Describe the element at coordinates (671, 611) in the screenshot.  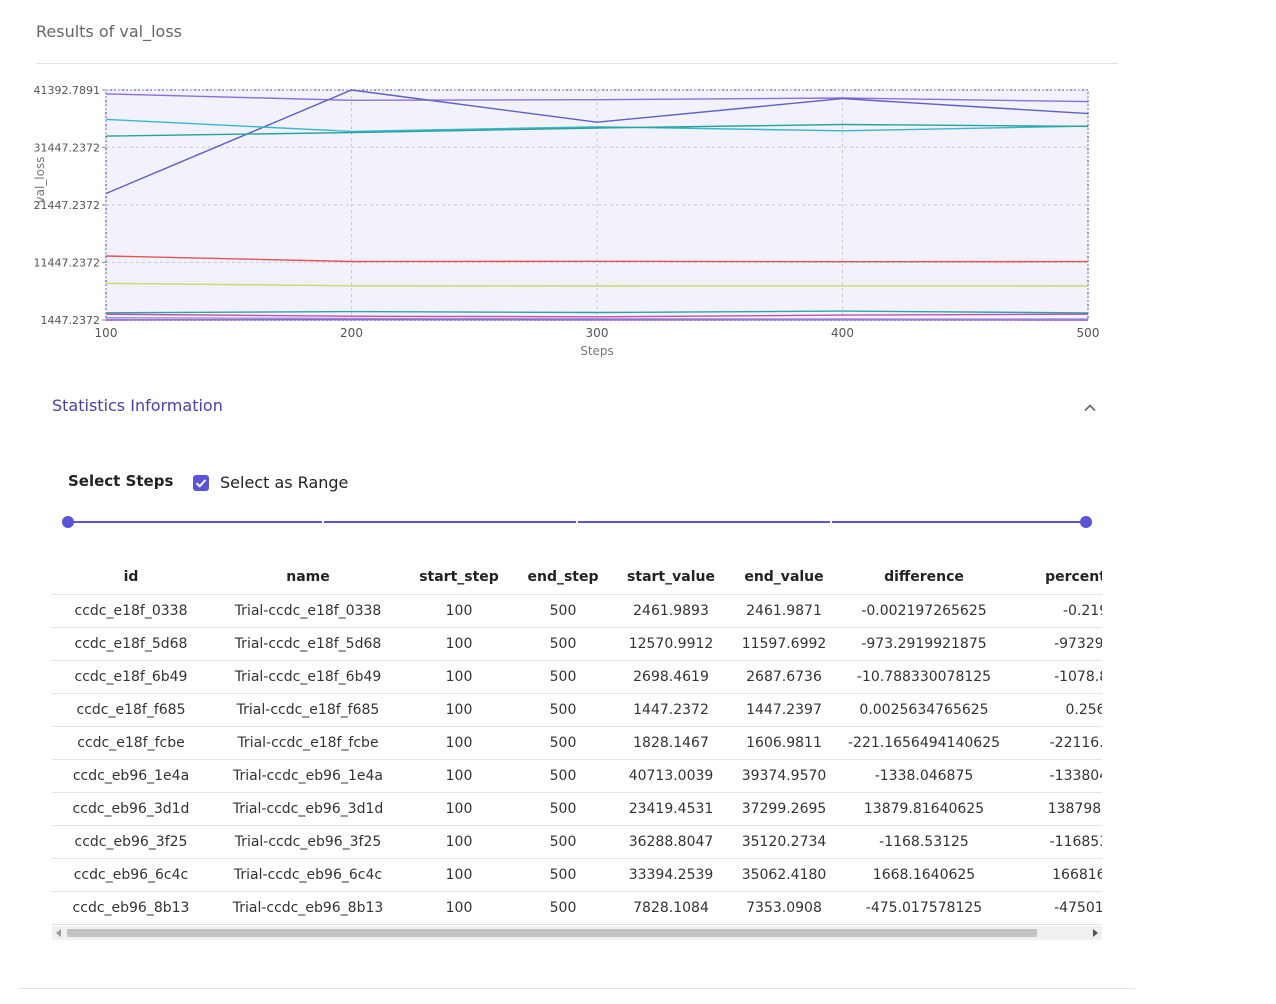
I see `cell-start-value: 2461.9893` at that location.